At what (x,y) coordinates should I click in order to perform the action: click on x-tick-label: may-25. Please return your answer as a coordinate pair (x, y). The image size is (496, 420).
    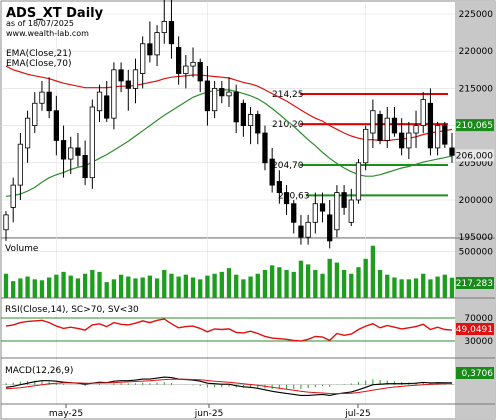
    Looking at the image, I should click on (66, 414).